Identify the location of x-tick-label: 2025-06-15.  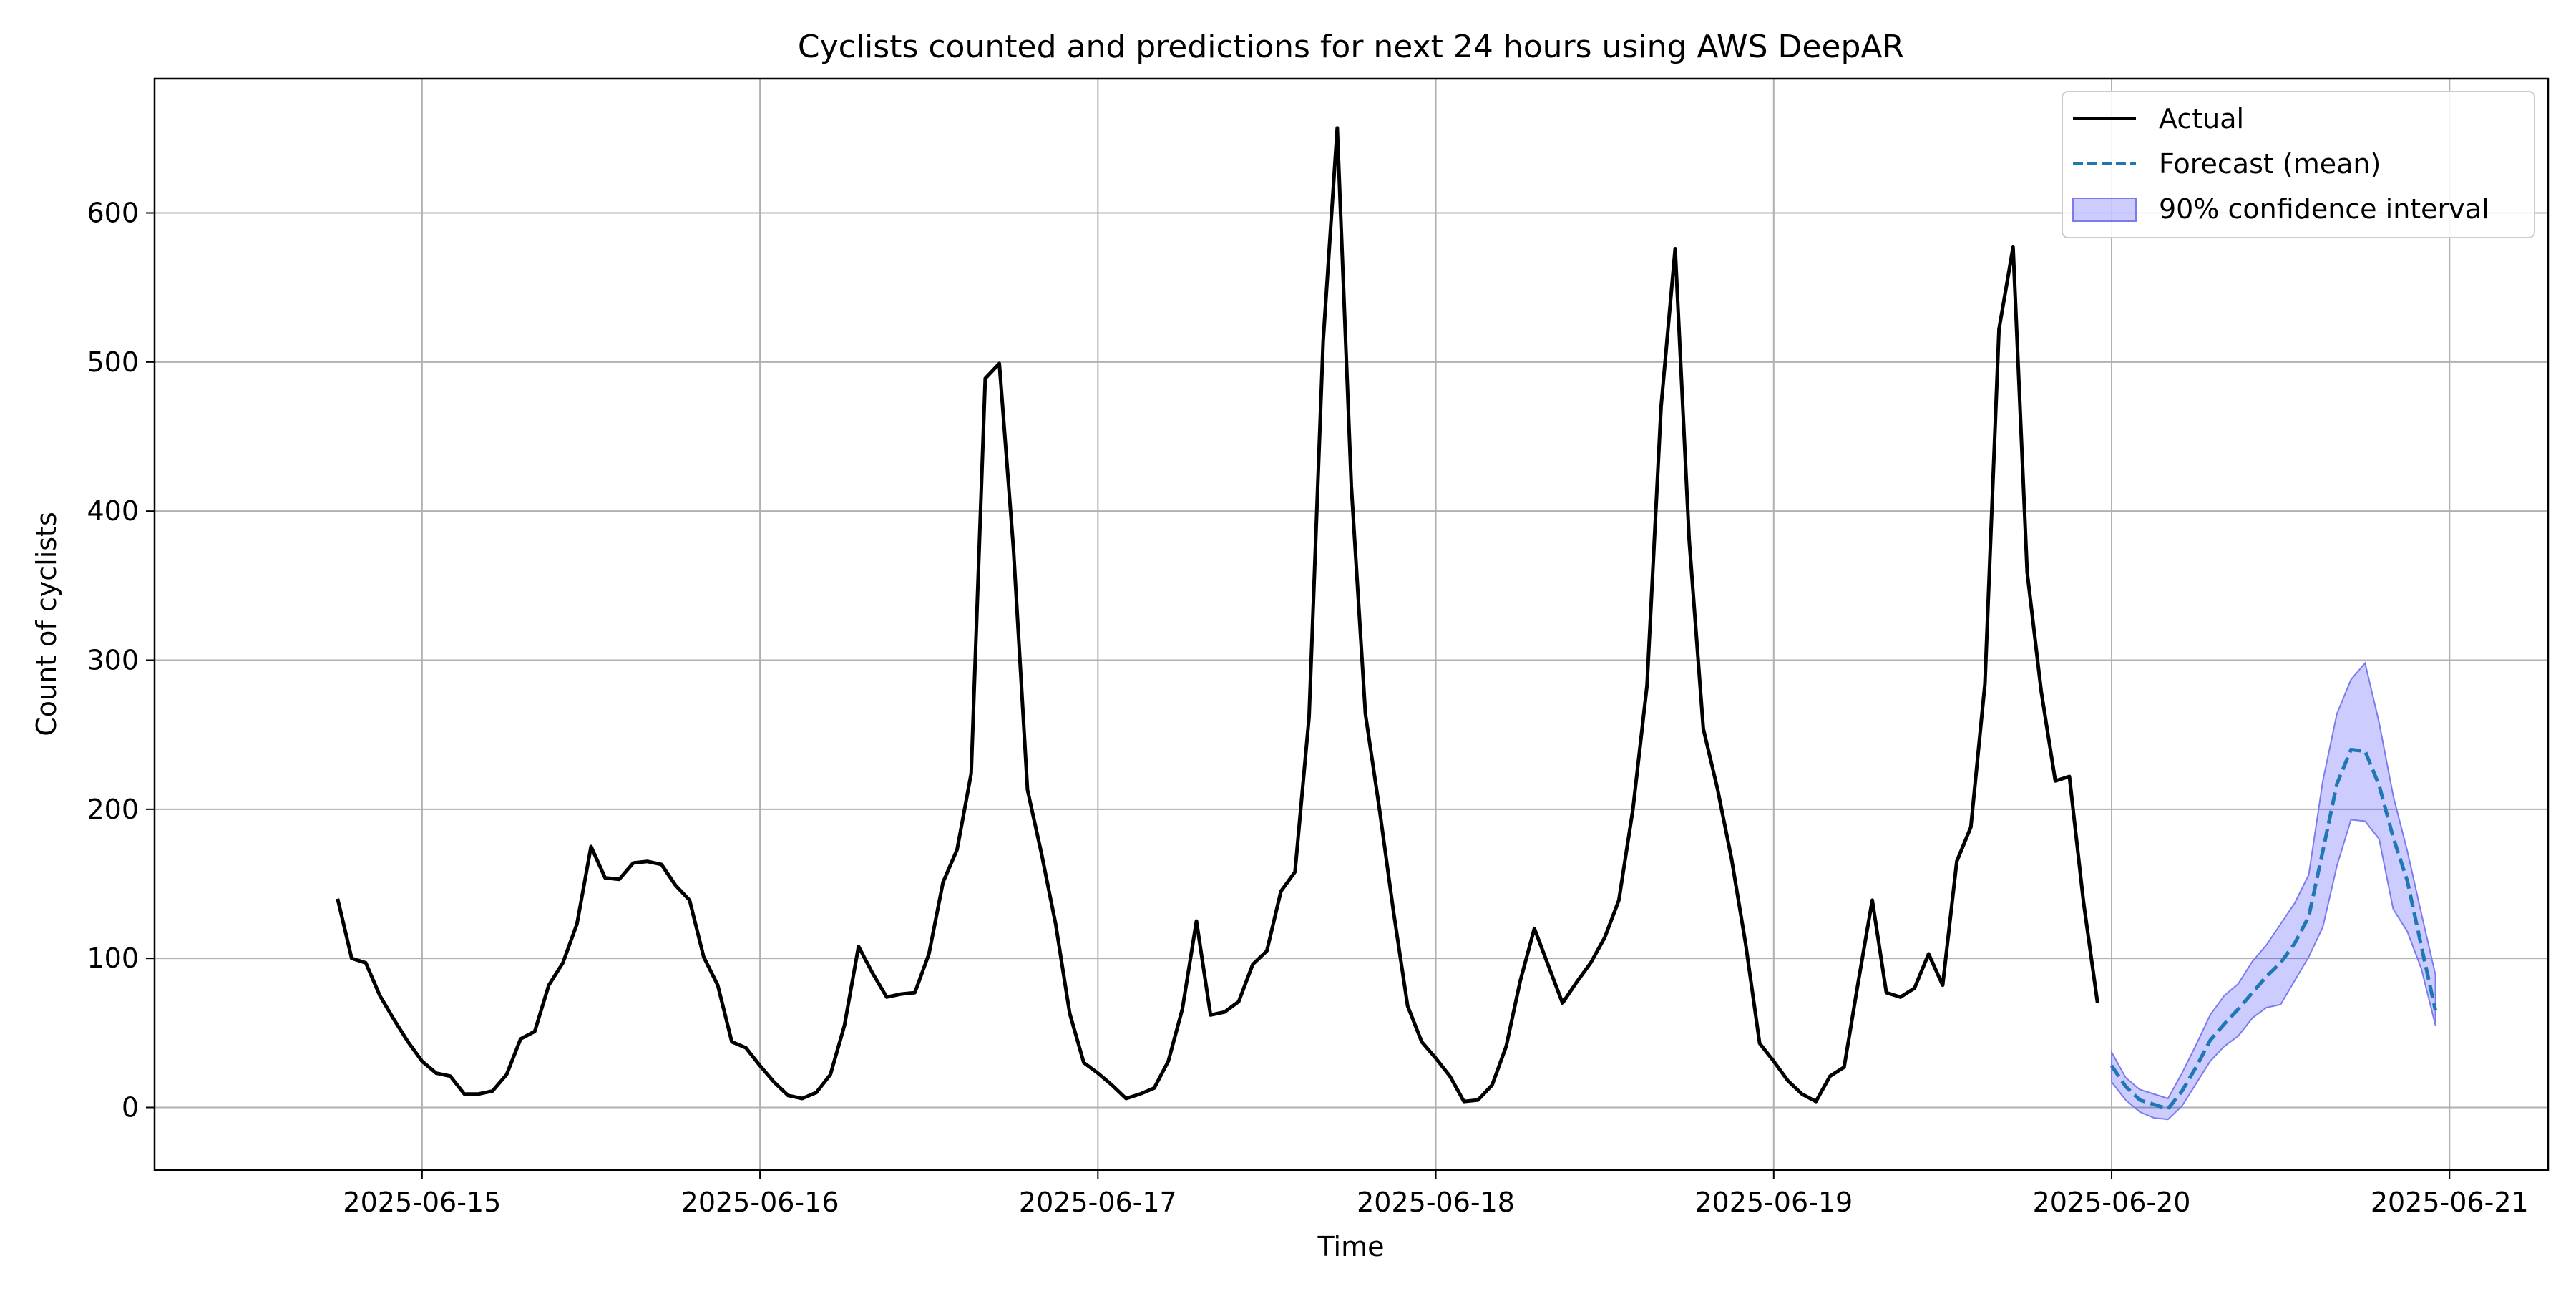
(422, 1202).